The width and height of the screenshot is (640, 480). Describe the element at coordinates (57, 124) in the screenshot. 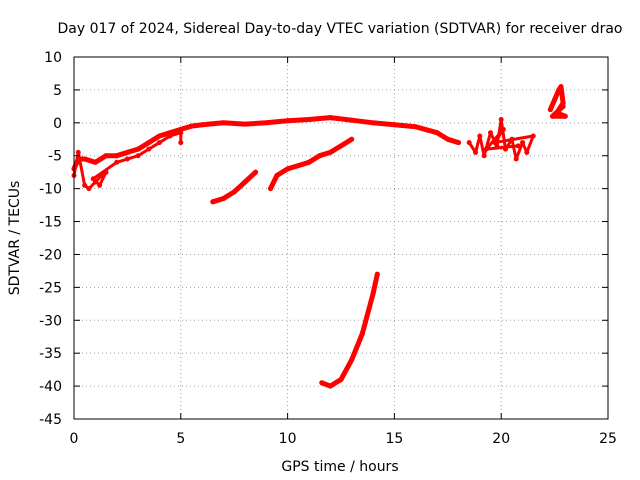

I see `y-tick-label: 0` at that location.